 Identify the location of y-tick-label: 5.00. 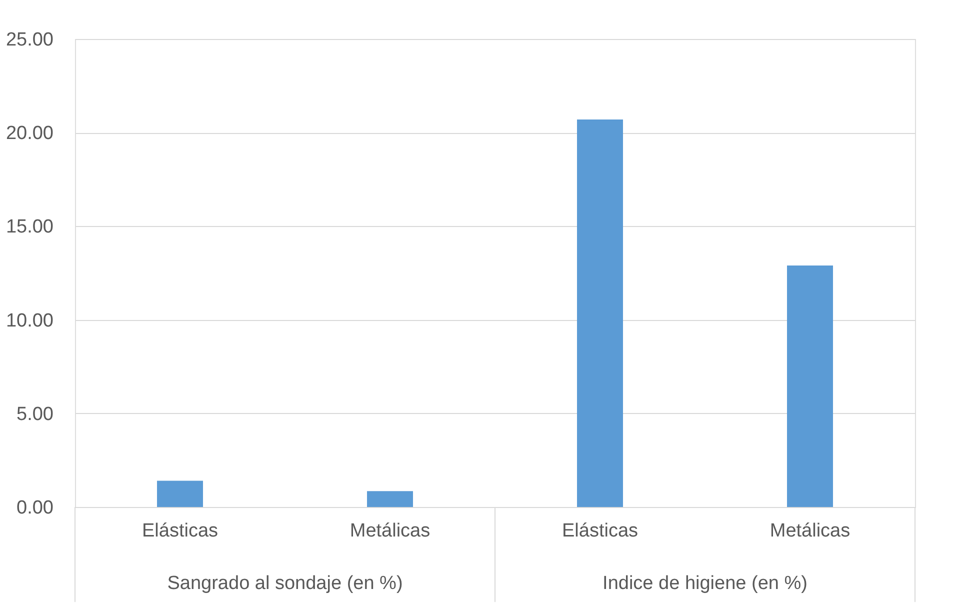
(35, 414).